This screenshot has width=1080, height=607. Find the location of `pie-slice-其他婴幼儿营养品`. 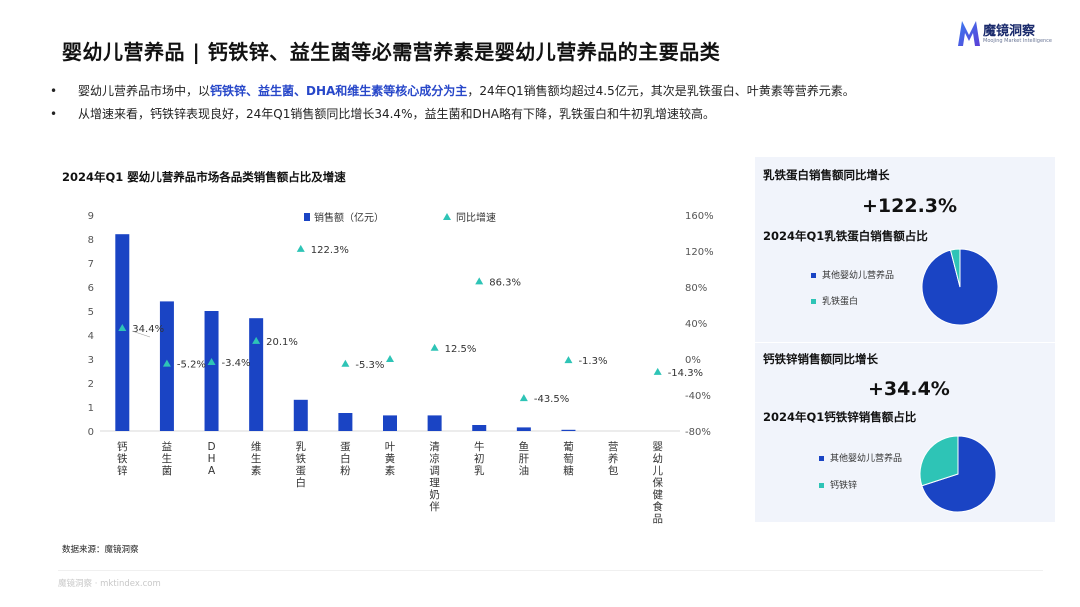

pie-slice-其他婴幼儿营养品 is located at coordinates (959, 474).